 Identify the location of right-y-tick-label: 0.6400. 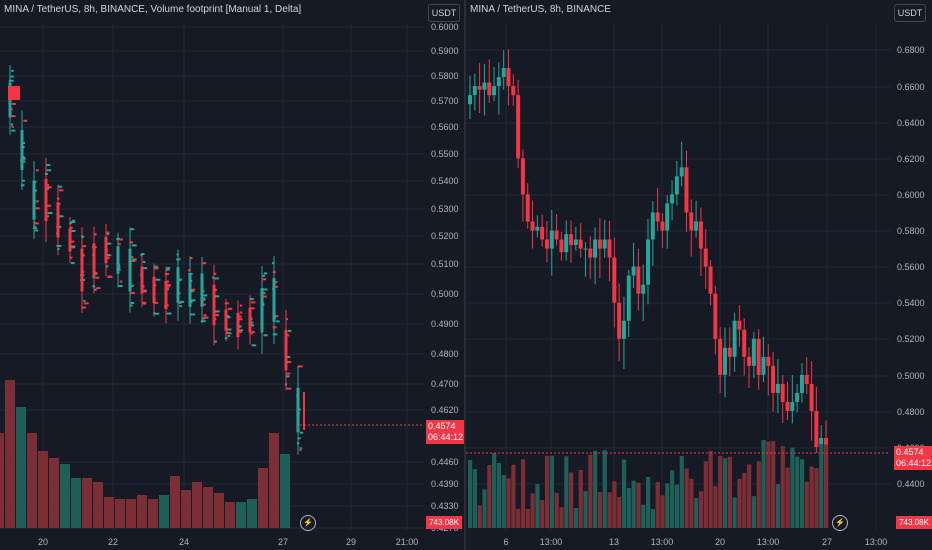
(911, 123).